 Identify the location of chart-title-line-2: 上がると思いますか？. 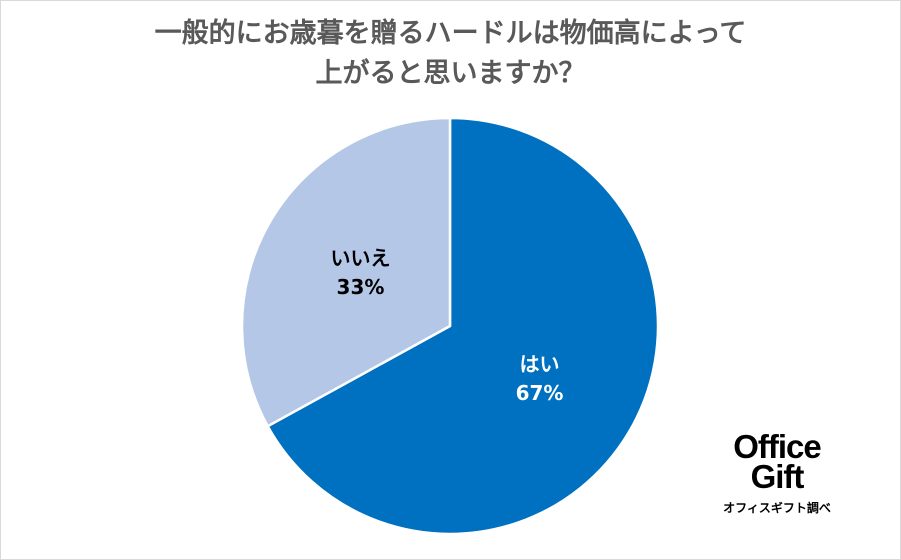
(450, 73).